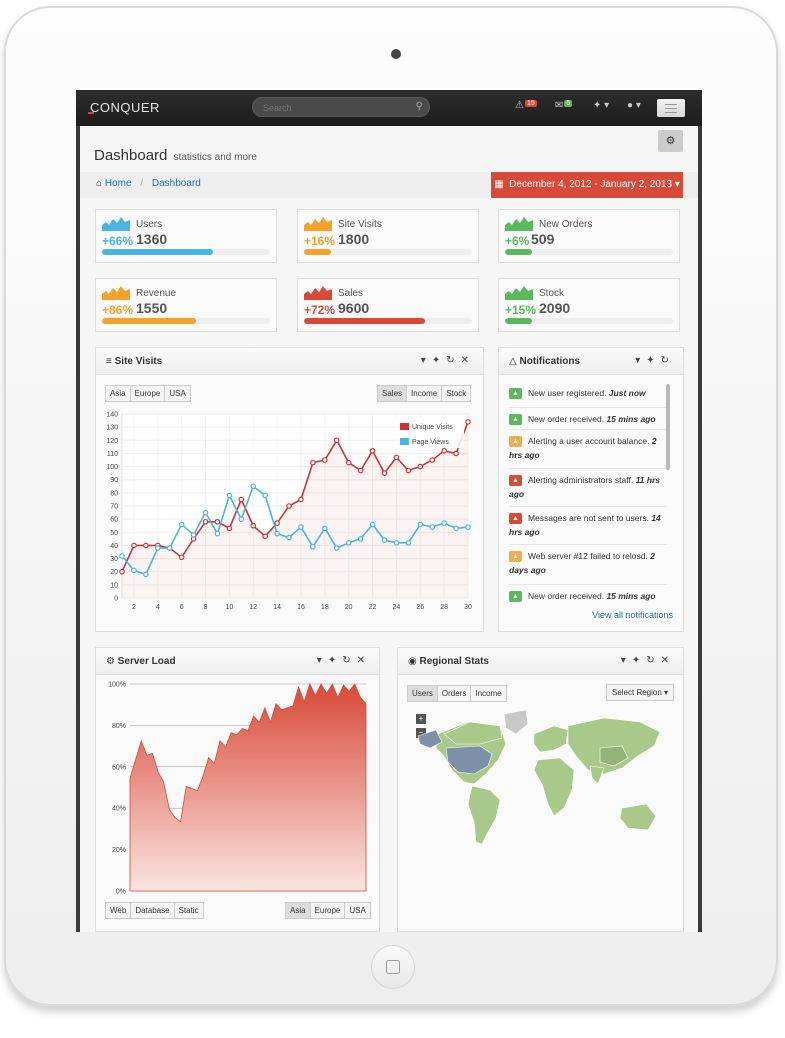 Image resolution: width=785 pixels, height=1038 pixels. I want to click on load-web-button: Web, so click(118, 910).